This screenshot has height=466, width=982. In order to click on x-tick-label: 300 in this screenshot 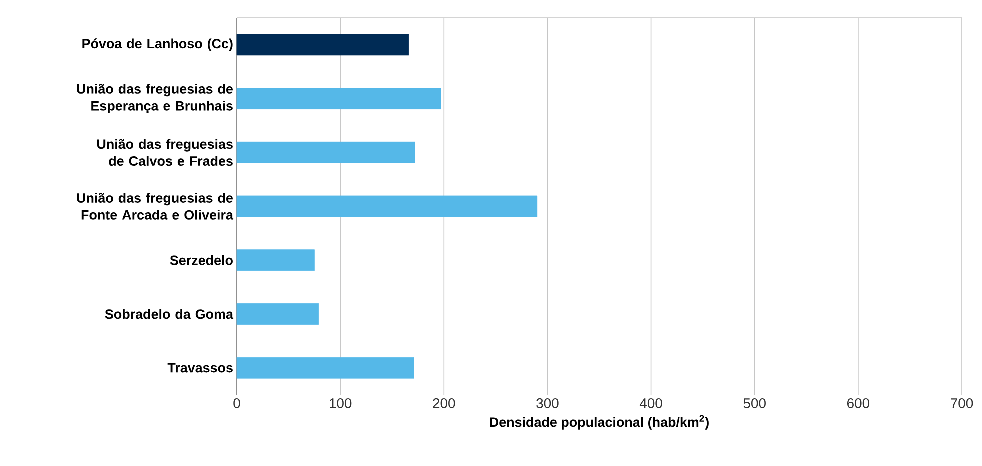, I will do `click(547, 403)`.